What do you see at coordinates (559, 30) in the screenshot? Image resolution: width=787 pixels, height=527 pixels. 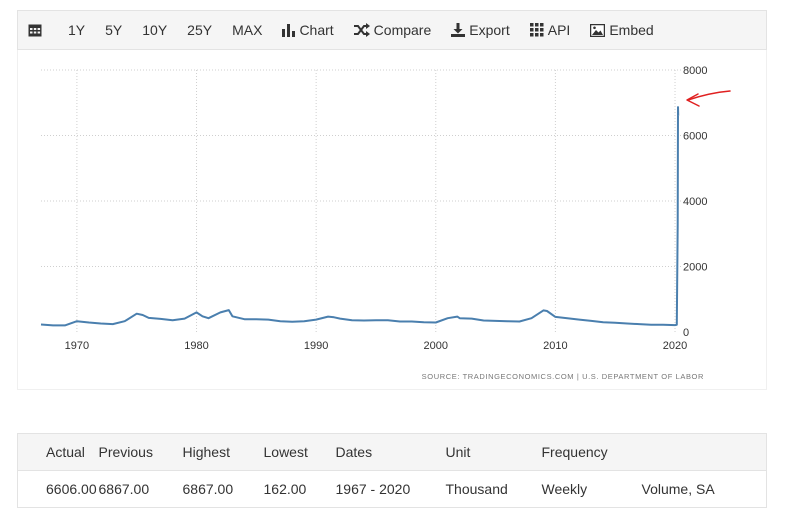 I see `api-button-label: API` at bounding box center [559, 30].